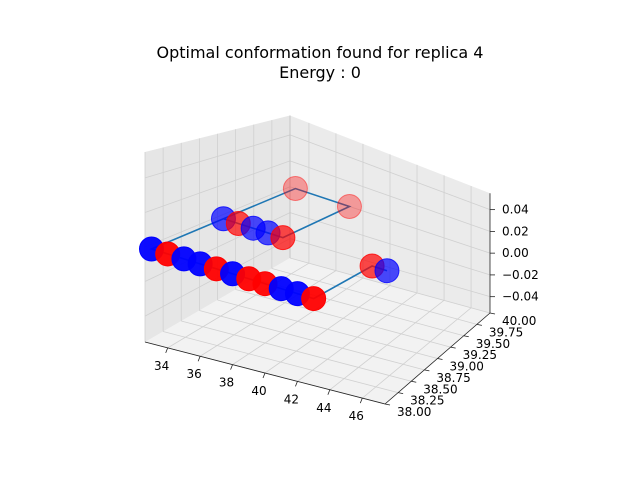  Describe the element at coordinates (519, 321) in the screenshot. I see `y-tick-label: 40.00` at that location.